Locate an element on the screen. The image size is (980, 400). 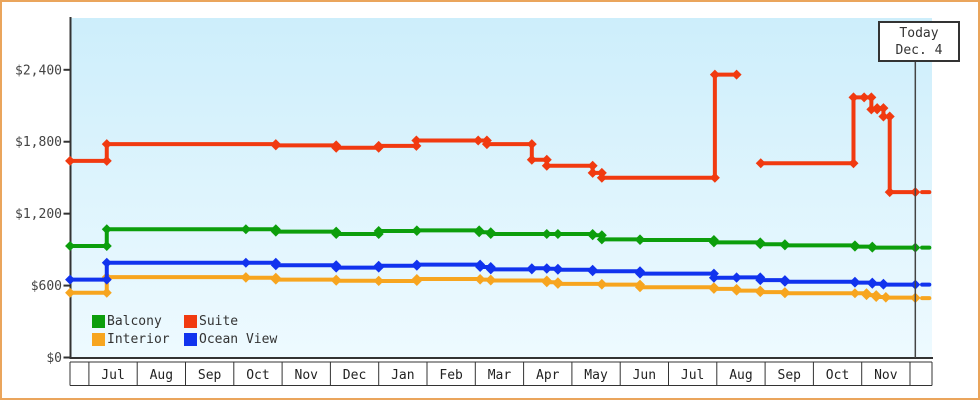
legend-label-interior: Interior is located at coordinates (138, 339).